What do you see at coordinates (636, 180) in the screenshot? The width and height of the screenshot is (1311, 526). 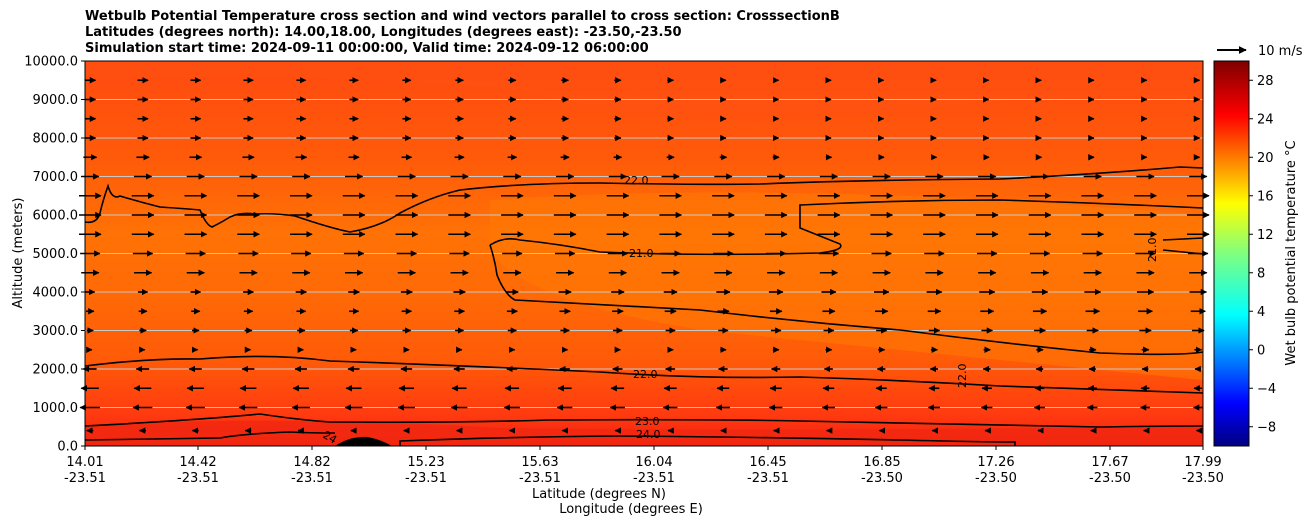 I see `contour-label-22-top: 22.0` at bounding box center [636, 180].